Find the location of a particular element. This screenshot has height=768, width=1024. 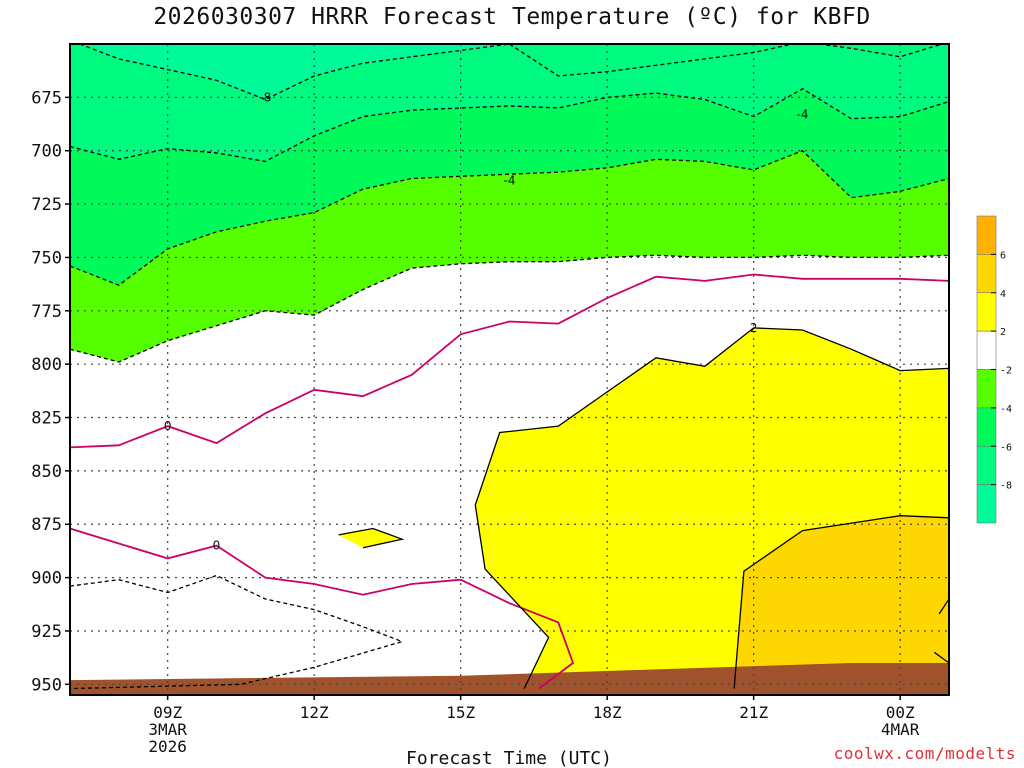

y-tick-label: 725 is located at coordinates (46, 205).